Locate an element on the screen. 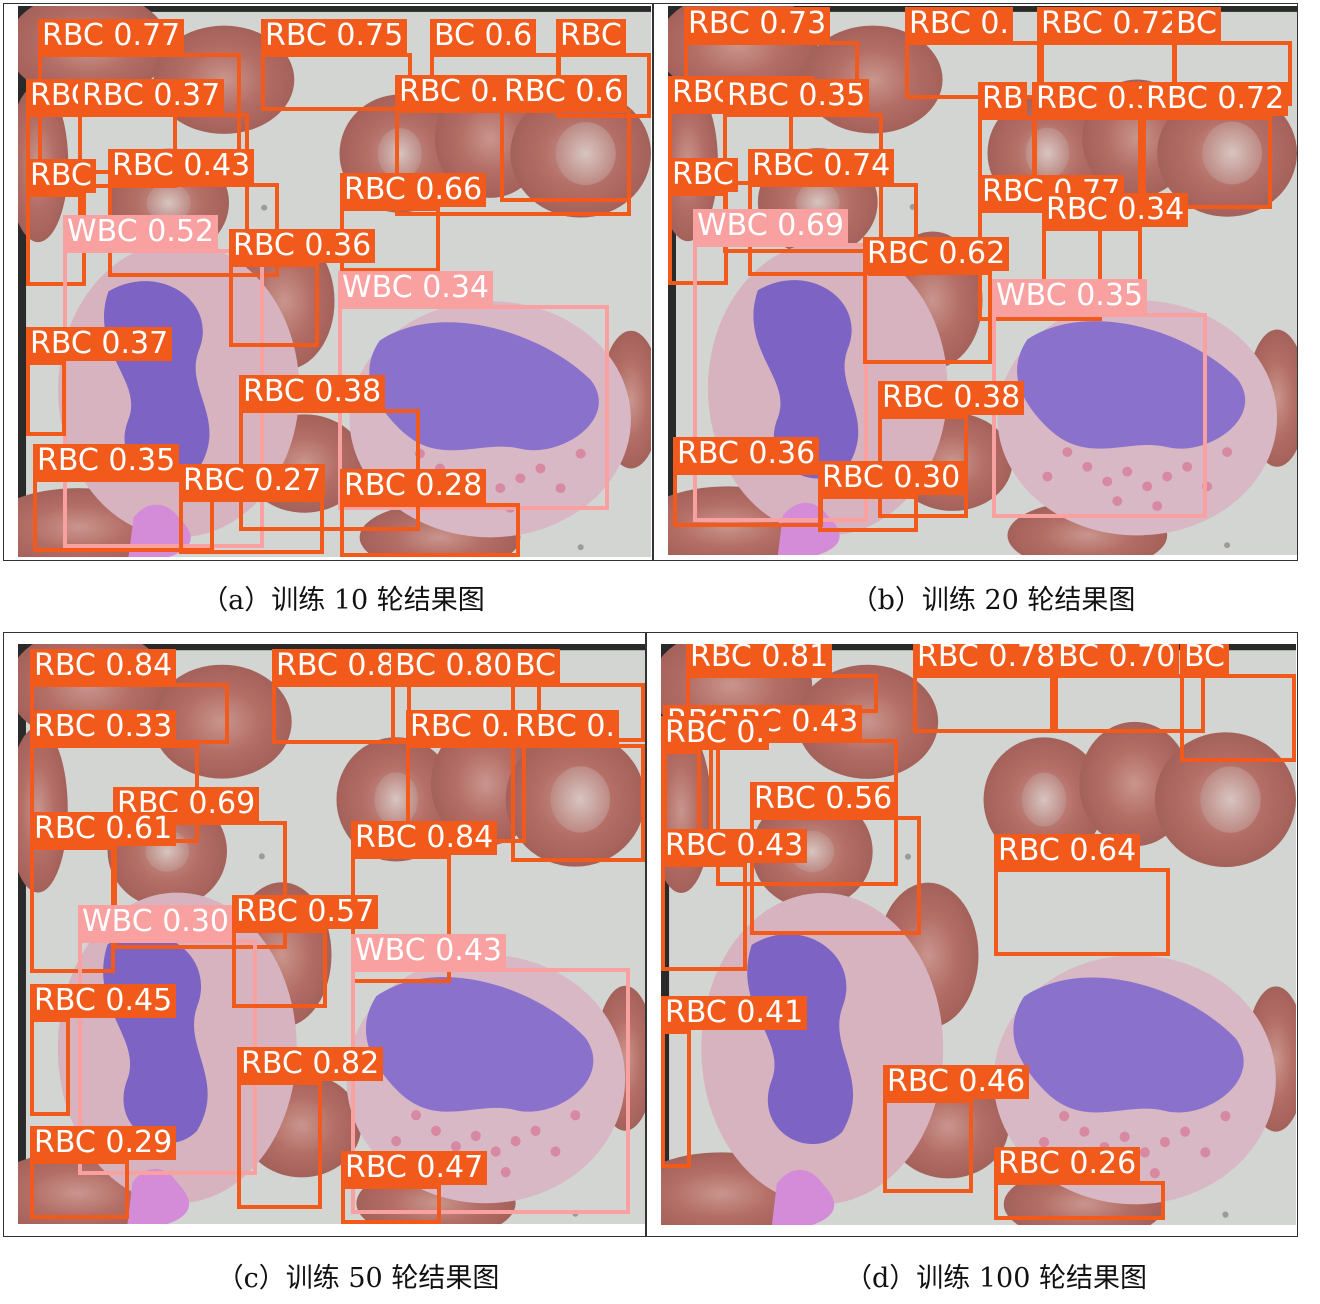  detection-box-rbc: RBC 0. is located at coordinates (715, 787).